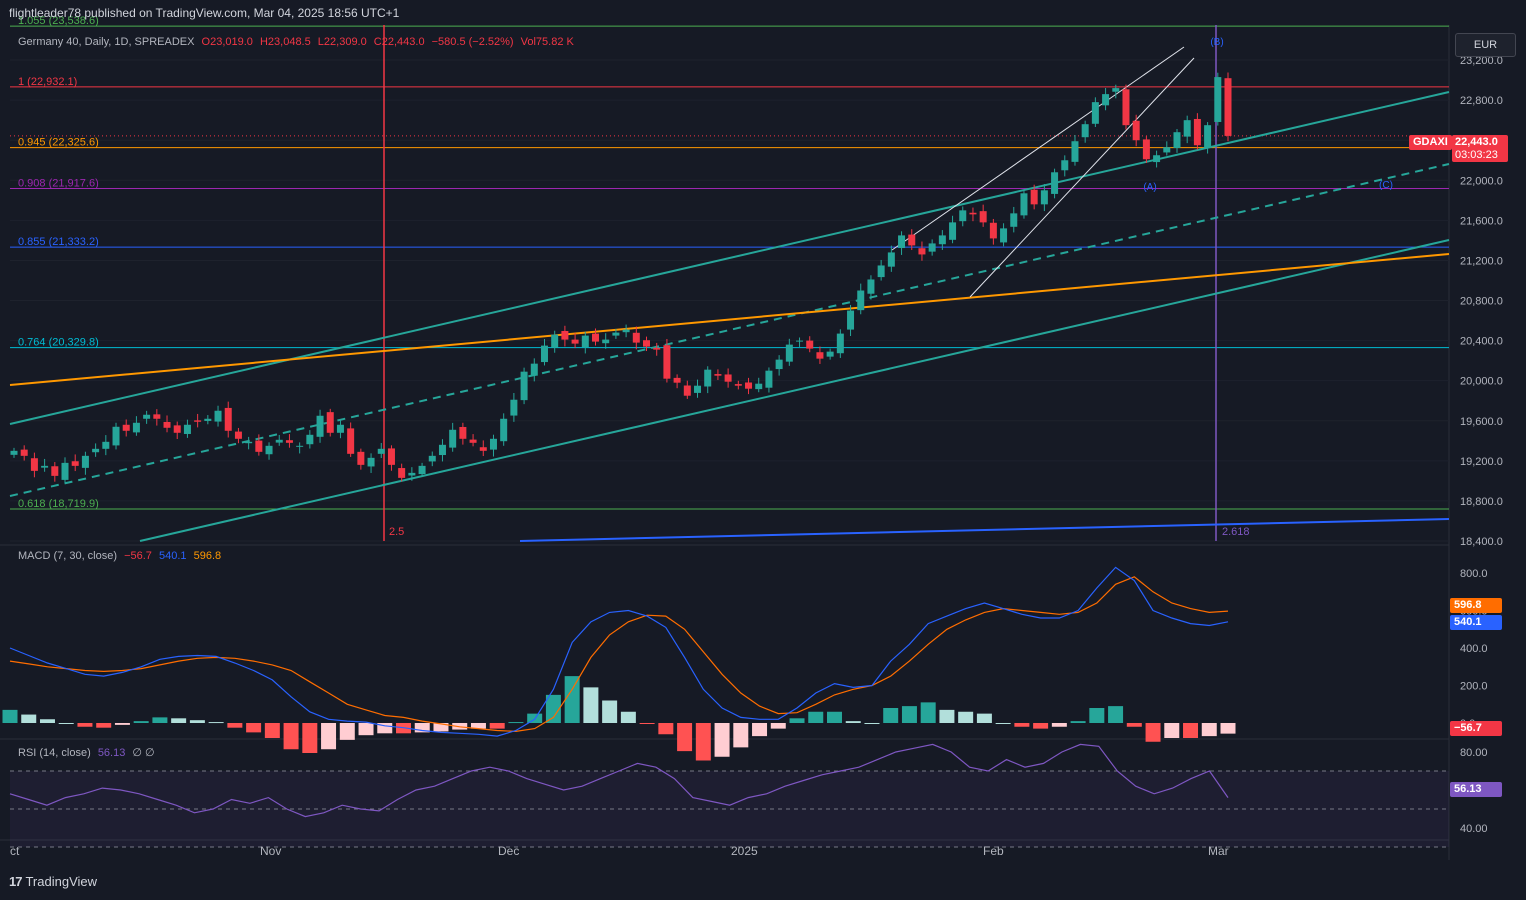 This screenshot has width=1526, height=900. Describe the element at coordinates (173, 556) in the screenshot. I see `macd-line-value: 540.1` at that location.